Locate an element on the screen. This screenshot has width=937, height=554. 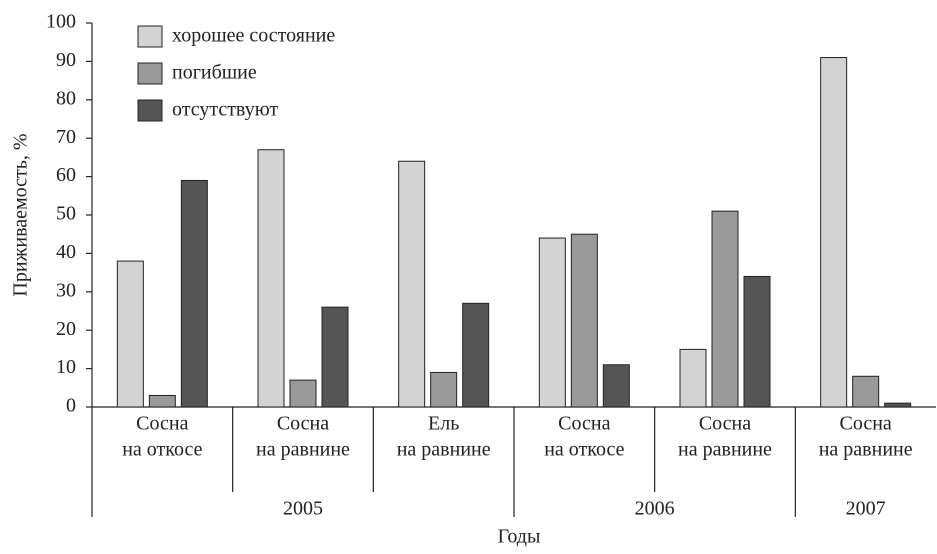
group-label: 2007 is located at coordinates (866, 509).